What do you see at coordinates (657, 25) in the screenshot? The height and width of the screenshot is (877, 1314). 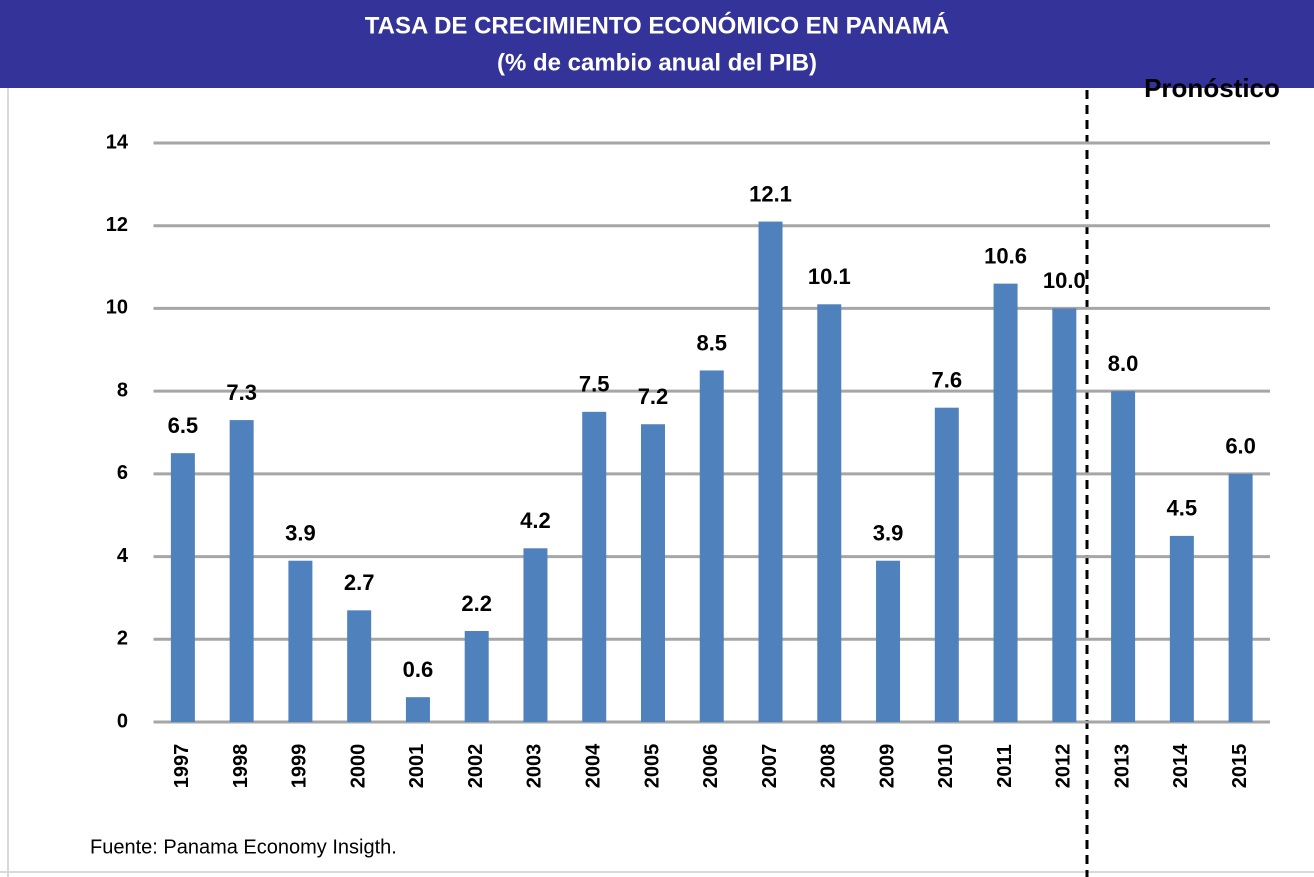 I see `chart-title: TASA DE CRECIMIENTO ECONÓMICO EN PANAMÁ` at bounding box center [657, 25].